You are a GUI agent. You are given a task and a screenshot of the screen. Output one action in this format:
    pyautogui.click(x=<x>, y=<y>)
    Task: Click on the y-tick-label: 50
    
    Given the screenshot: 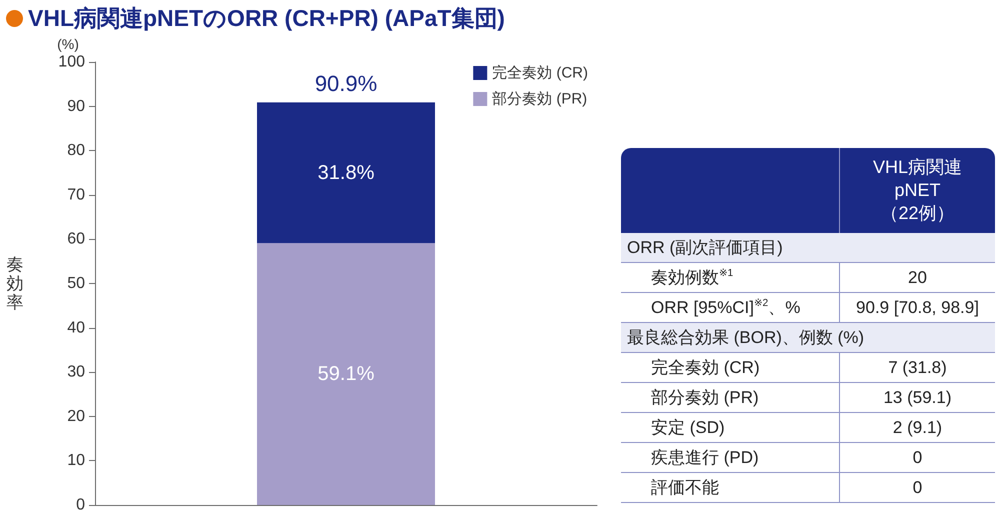 What is the action you would take?
    pyautogui.click(x=76, y=283)
    